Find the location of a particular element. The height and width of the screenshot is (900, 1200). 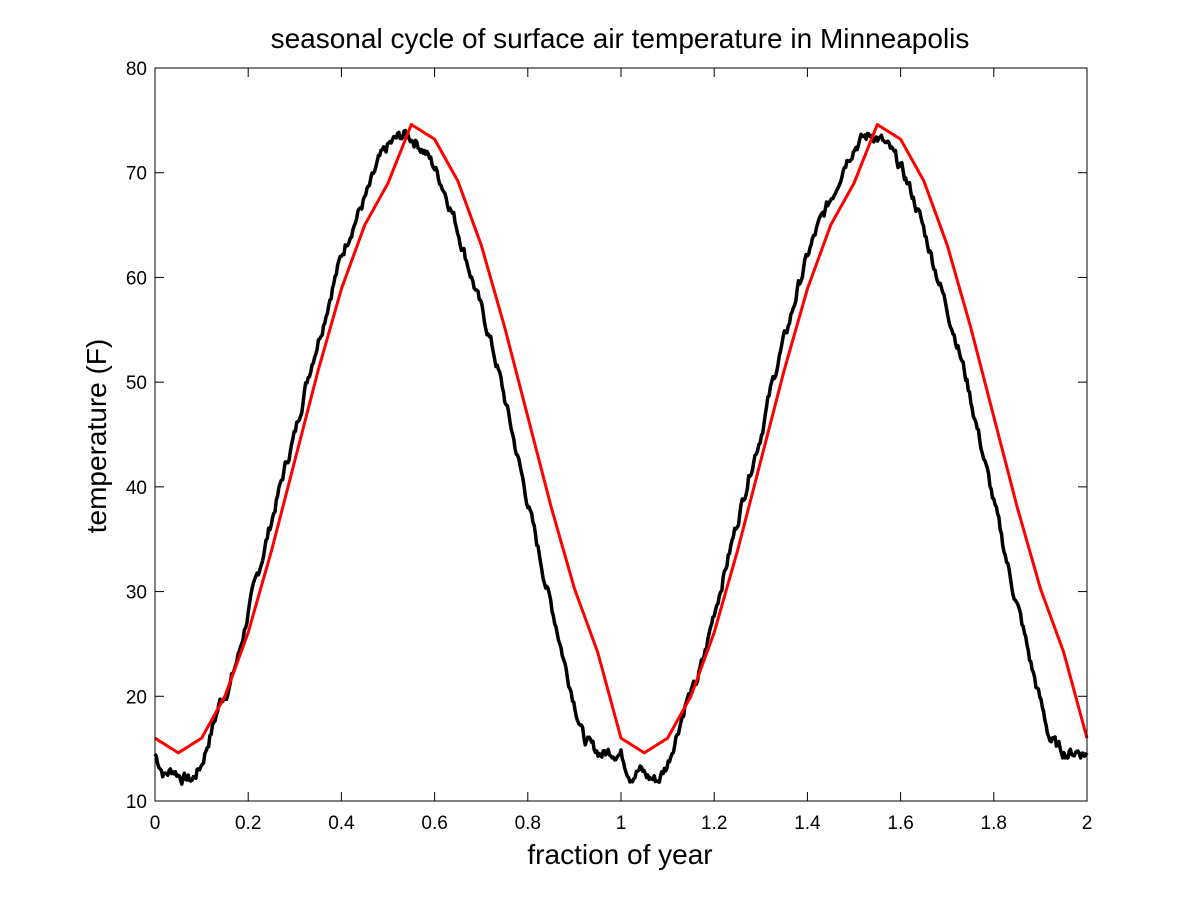

y-axis-label: temperature (F) is located at coordinates (96, 436).